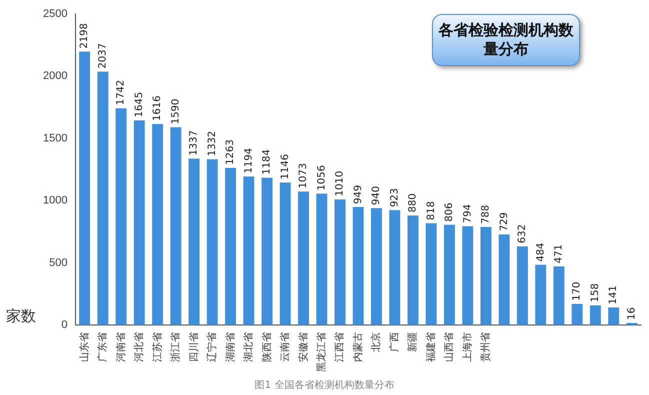  What do you see at coordinates (194, 143) in the screenshot?
I see `data-label: 1337` at bounding box center [194, 143].